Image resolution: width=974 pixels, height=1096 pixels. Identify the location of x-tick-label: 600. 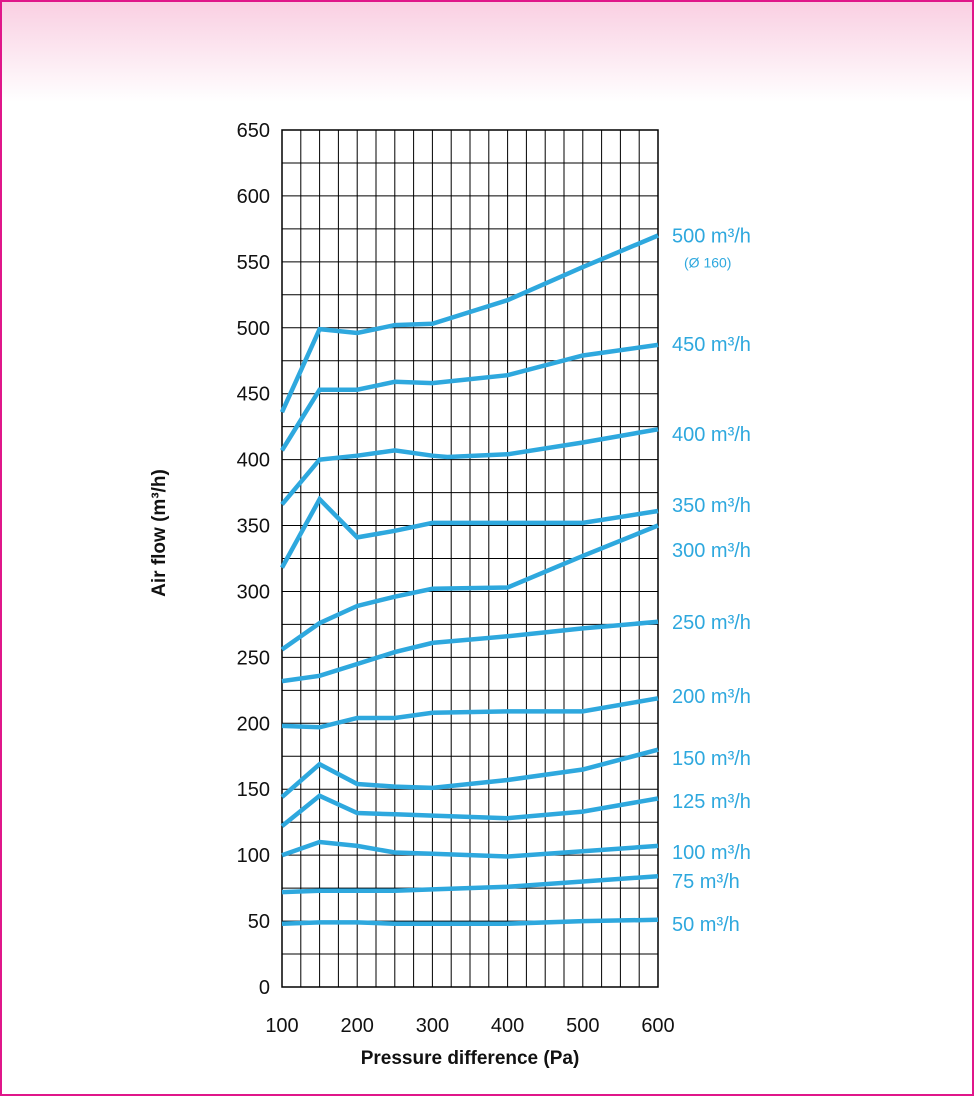
(657, 1026).